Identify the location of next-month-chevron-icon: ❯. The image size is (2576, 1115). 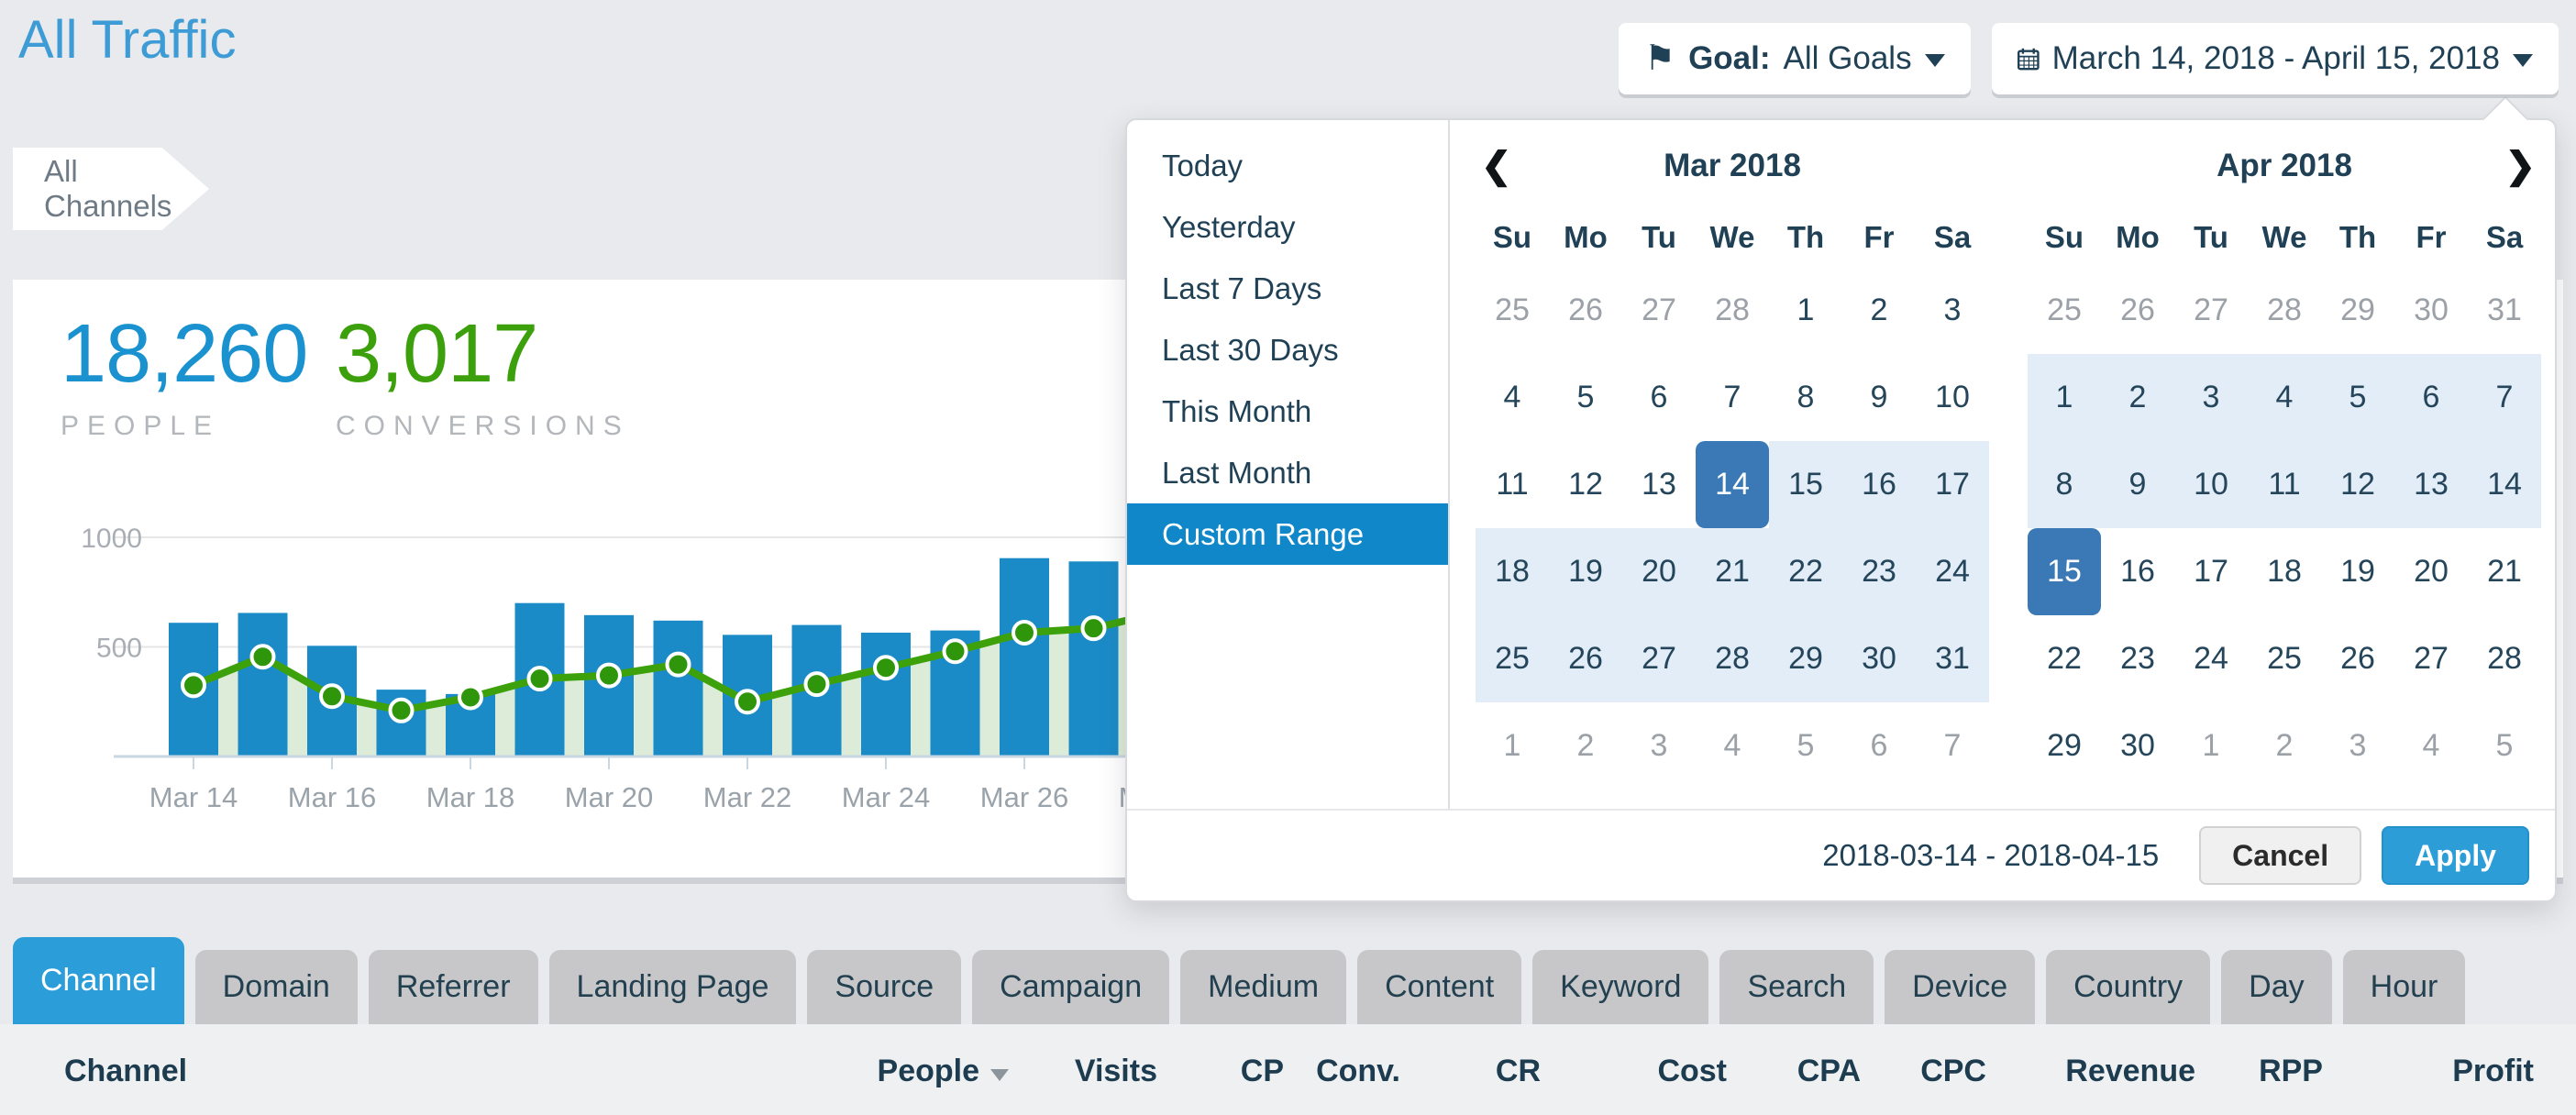
(2520, 166).